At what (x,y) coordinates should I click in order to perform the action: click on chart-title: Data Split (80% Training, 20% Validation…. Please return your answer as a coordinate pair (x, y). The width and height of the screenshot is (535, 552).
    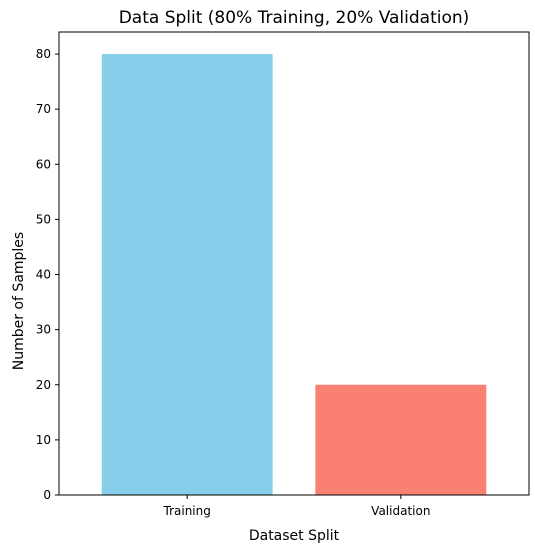
    Looking at the image, I should click on (294, 18).